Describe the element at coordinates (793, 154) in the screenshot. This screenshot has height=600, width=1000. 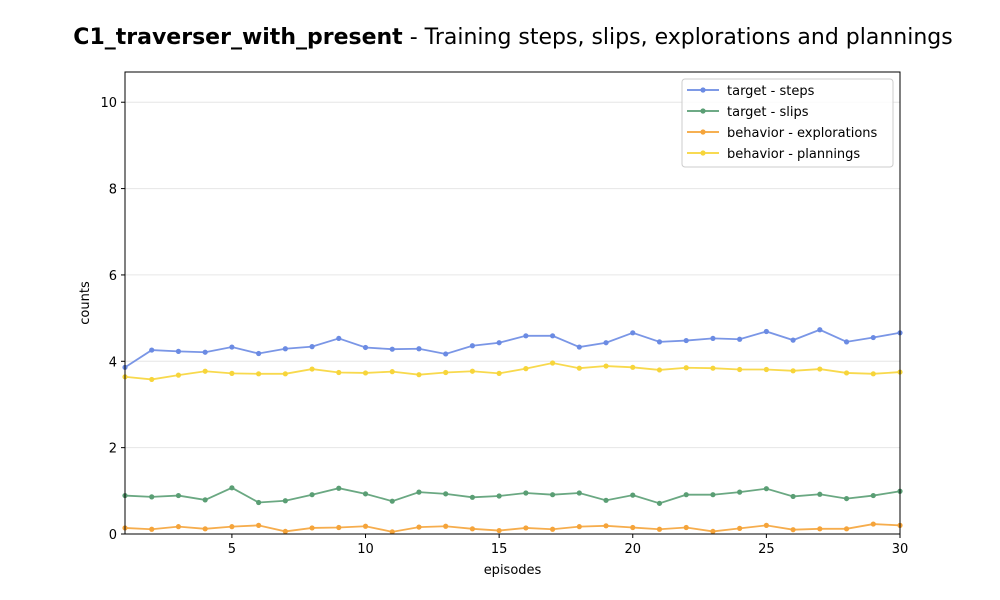
I see `legend-label: behavior - plannings` at that location.